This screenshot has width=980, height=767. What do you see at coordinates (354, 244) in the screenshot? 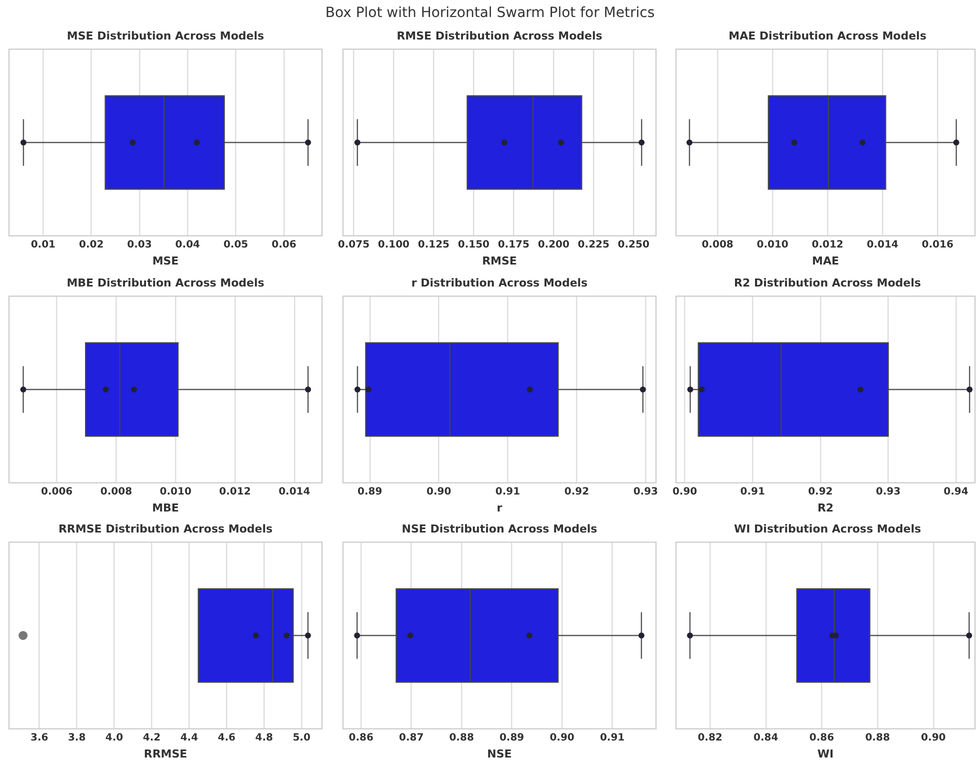
I see `x-tick-label: 0.075` at bounding box center [354, 244].